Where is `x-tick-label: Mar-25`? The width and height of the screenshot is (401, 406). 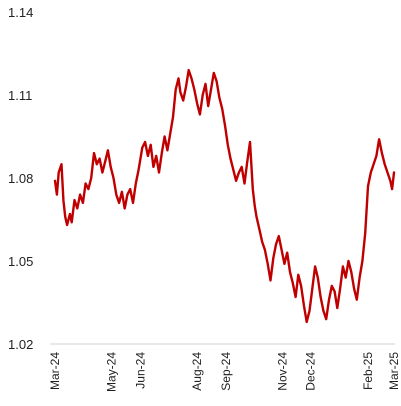
x-tick-label: Mar-25 is located at coordinates (394, 371).